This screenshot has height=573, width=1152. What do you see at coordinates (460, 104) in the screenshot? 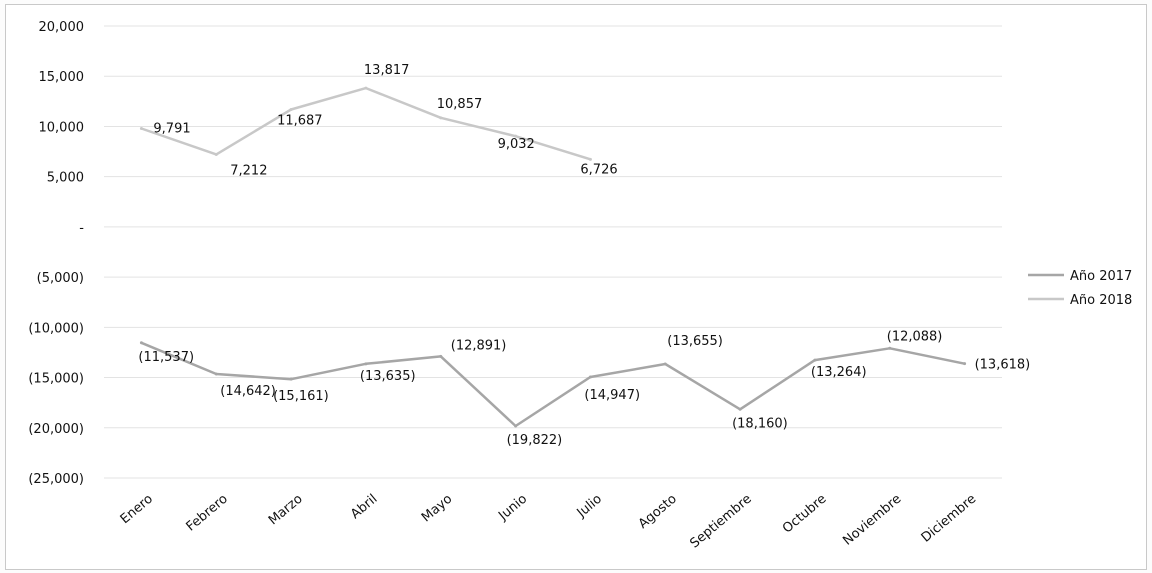
I see `data-label: 10,857` at bounding box center [460, 104].